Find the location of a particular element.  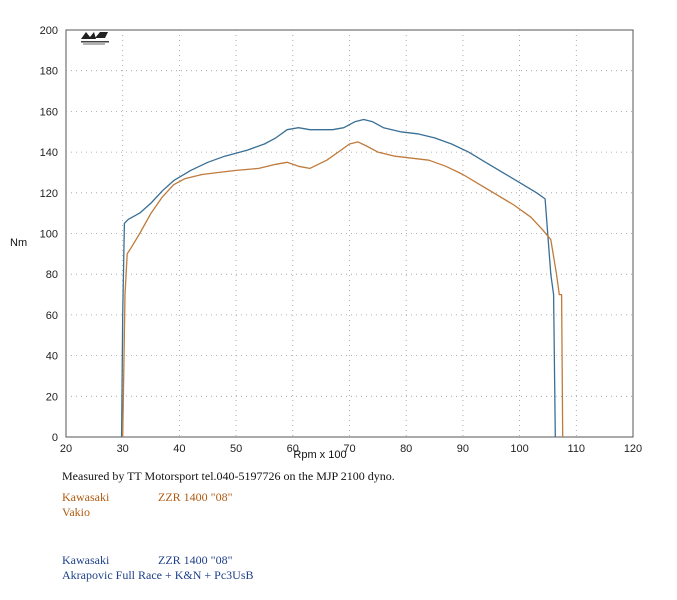

y-tick-label: 100 is located at coordinates (49, 235).